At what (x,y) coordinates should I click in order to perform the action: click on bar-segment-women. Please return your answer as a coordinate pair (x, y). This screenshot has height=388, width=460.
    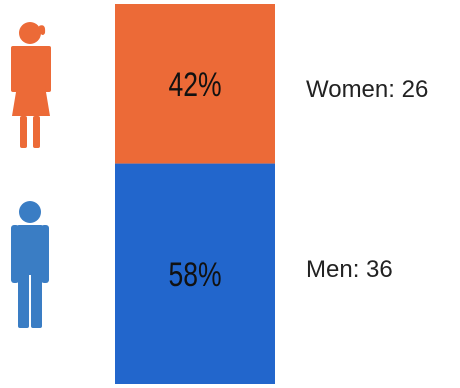
    Looking at the image, I should click on (195, 84).